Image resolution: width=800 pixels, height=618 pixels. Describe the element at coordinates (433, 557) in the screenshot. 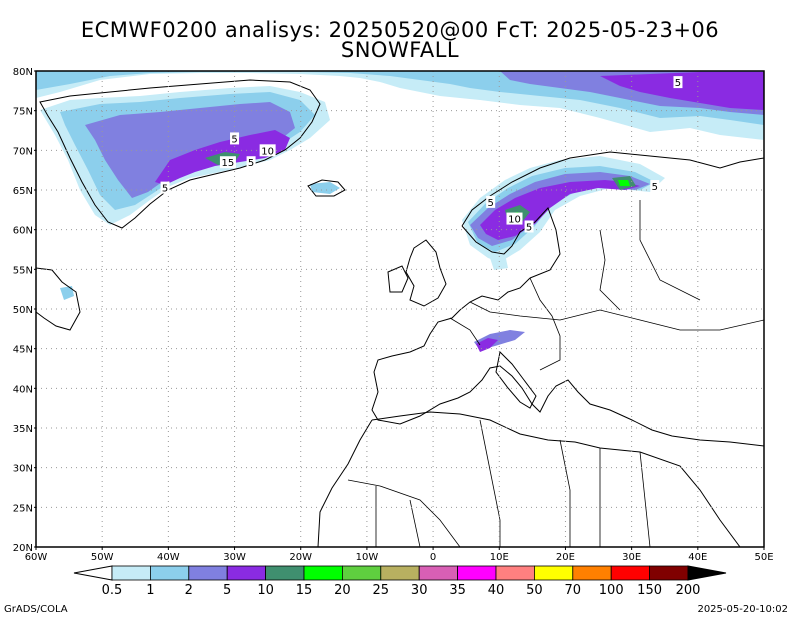

I see `longitude-label: 0` at that location.